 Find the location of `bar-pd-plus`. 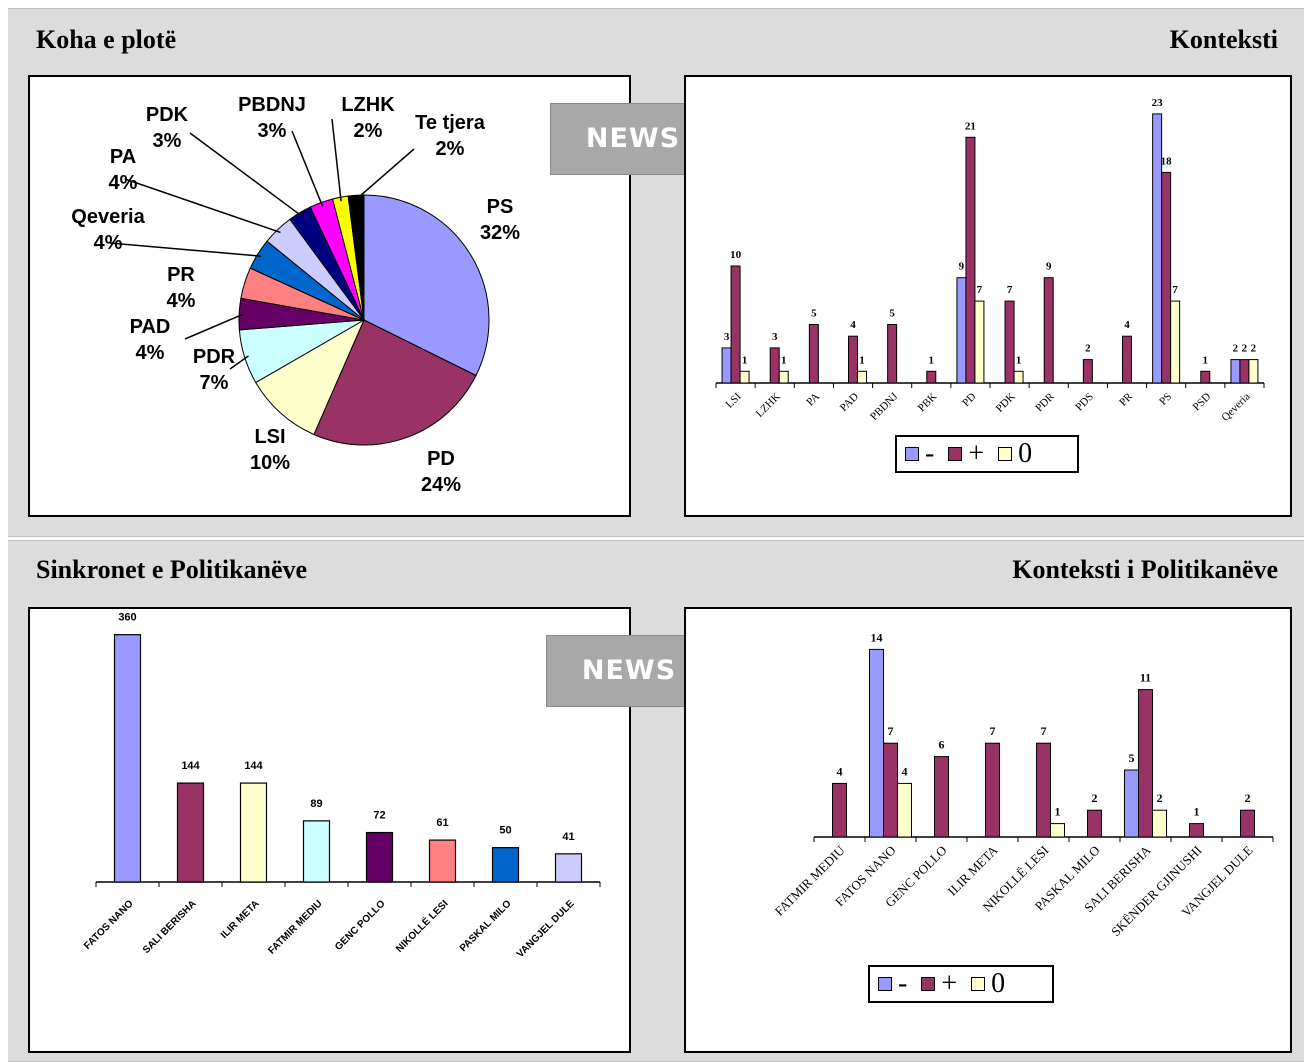

bar-pd-plus is located at coordinates (970, 260).